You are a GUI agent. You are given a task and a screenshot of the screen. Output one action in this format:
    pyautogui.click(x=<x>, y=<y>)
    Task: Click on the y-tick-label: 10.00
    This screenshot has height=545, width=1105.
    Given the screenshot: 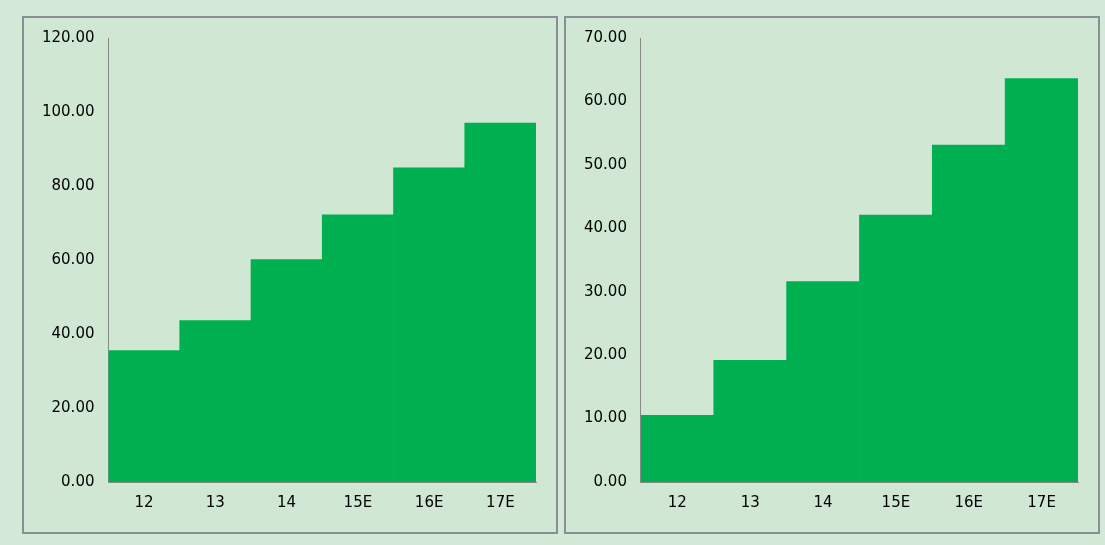 What is the action you would take?
    pyautogui.click(x=605, y=417)
    